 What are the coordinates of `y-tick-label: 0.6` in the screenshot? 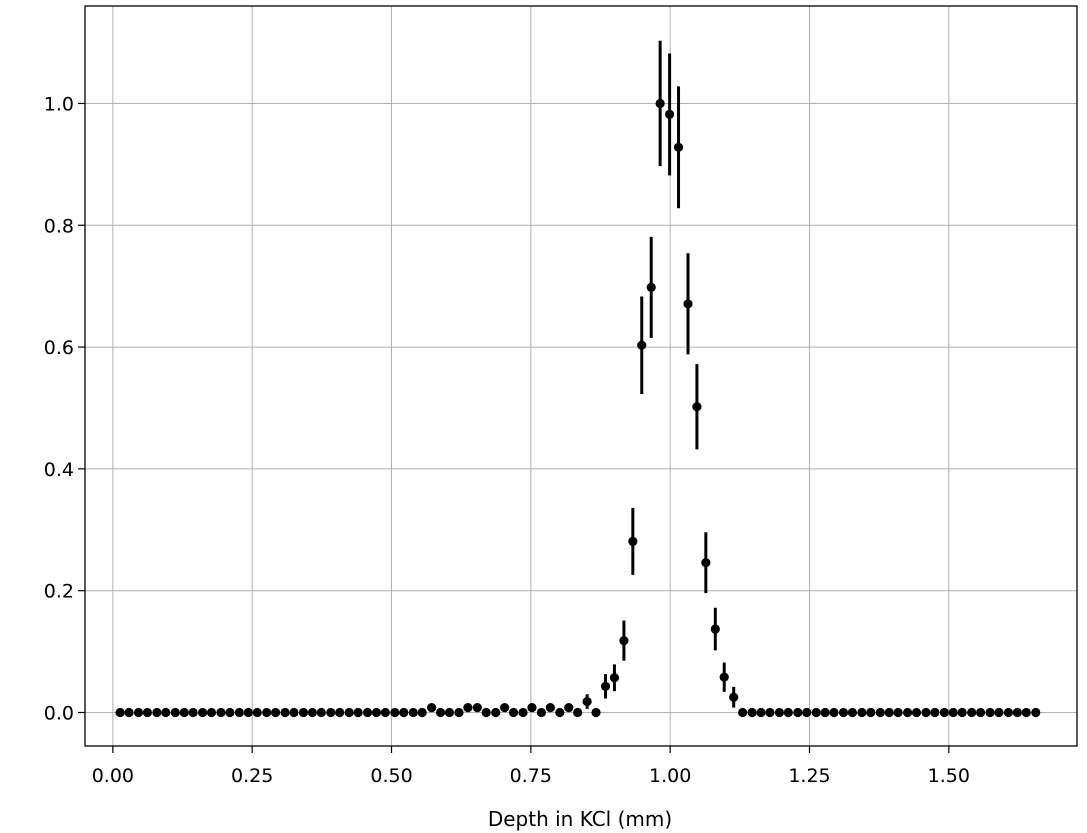 It's located at (59, 348).